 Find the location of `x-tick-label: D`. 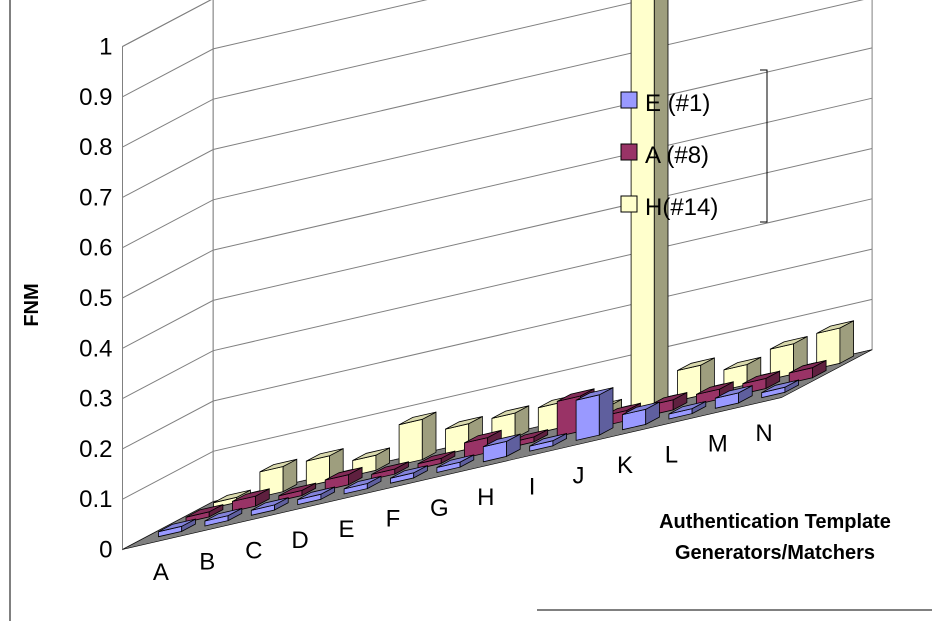

x-tick-label: D is located at coordinates (299, 540).